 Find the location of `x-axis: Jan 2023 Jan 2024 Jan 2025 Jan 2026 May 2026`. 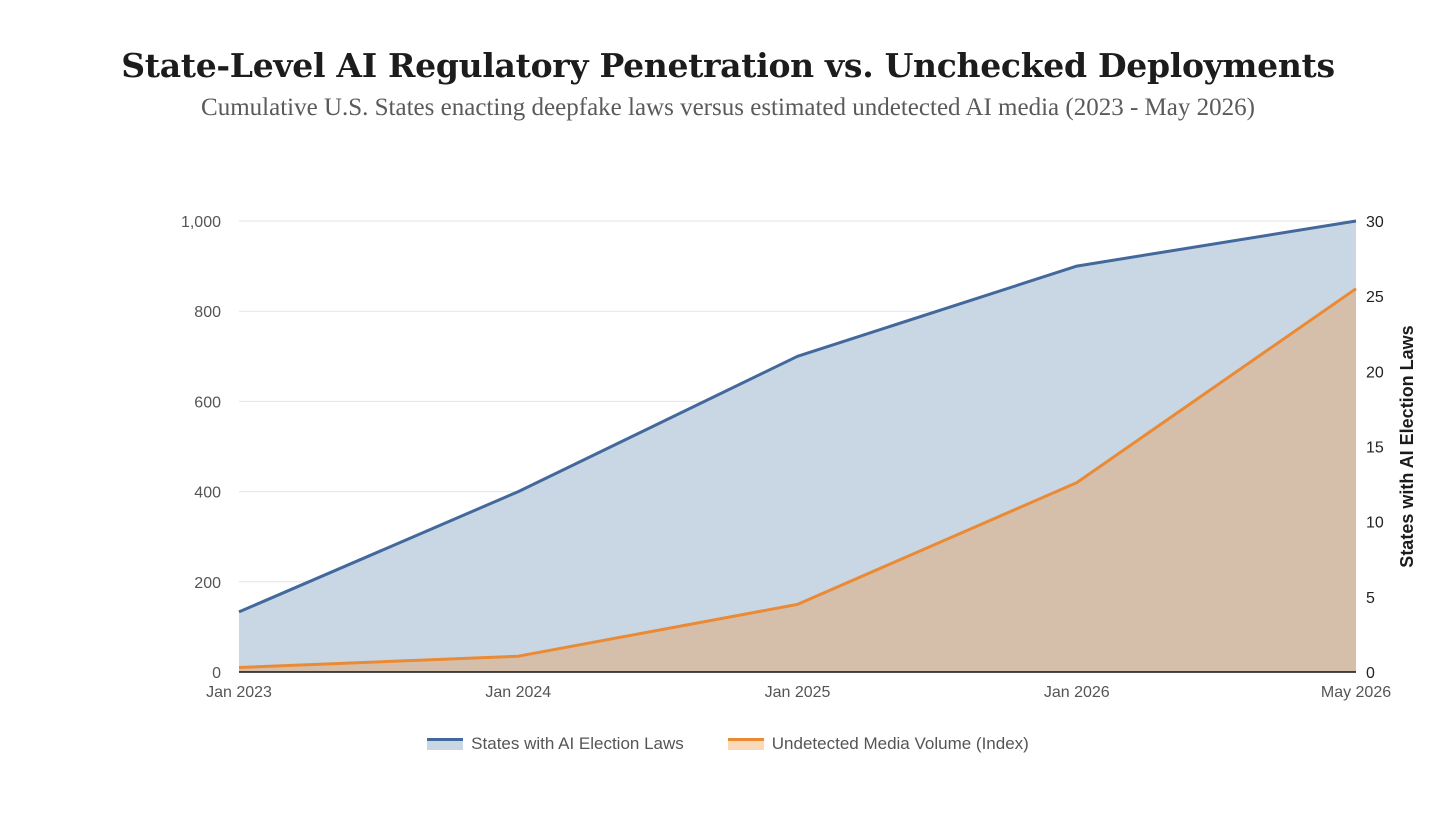

x-axis: Jan 2023 Jan 2024 Jan 2025 Jan 2026 May 2026 is located at coordinates (798, 686).